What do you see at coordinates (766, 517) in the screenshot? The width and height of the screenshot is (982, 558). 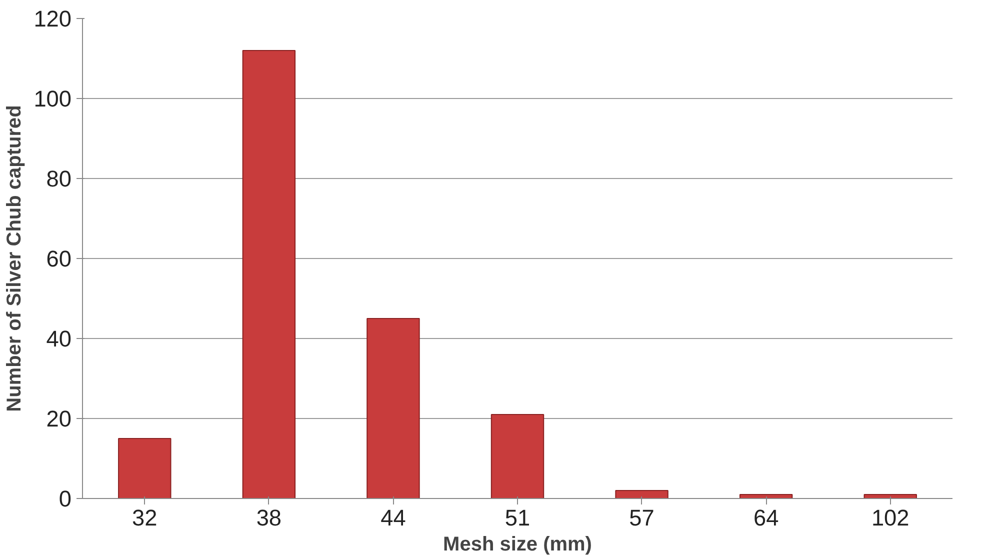 I see `x-tick-label: 64` at bounding box center [766, 517].